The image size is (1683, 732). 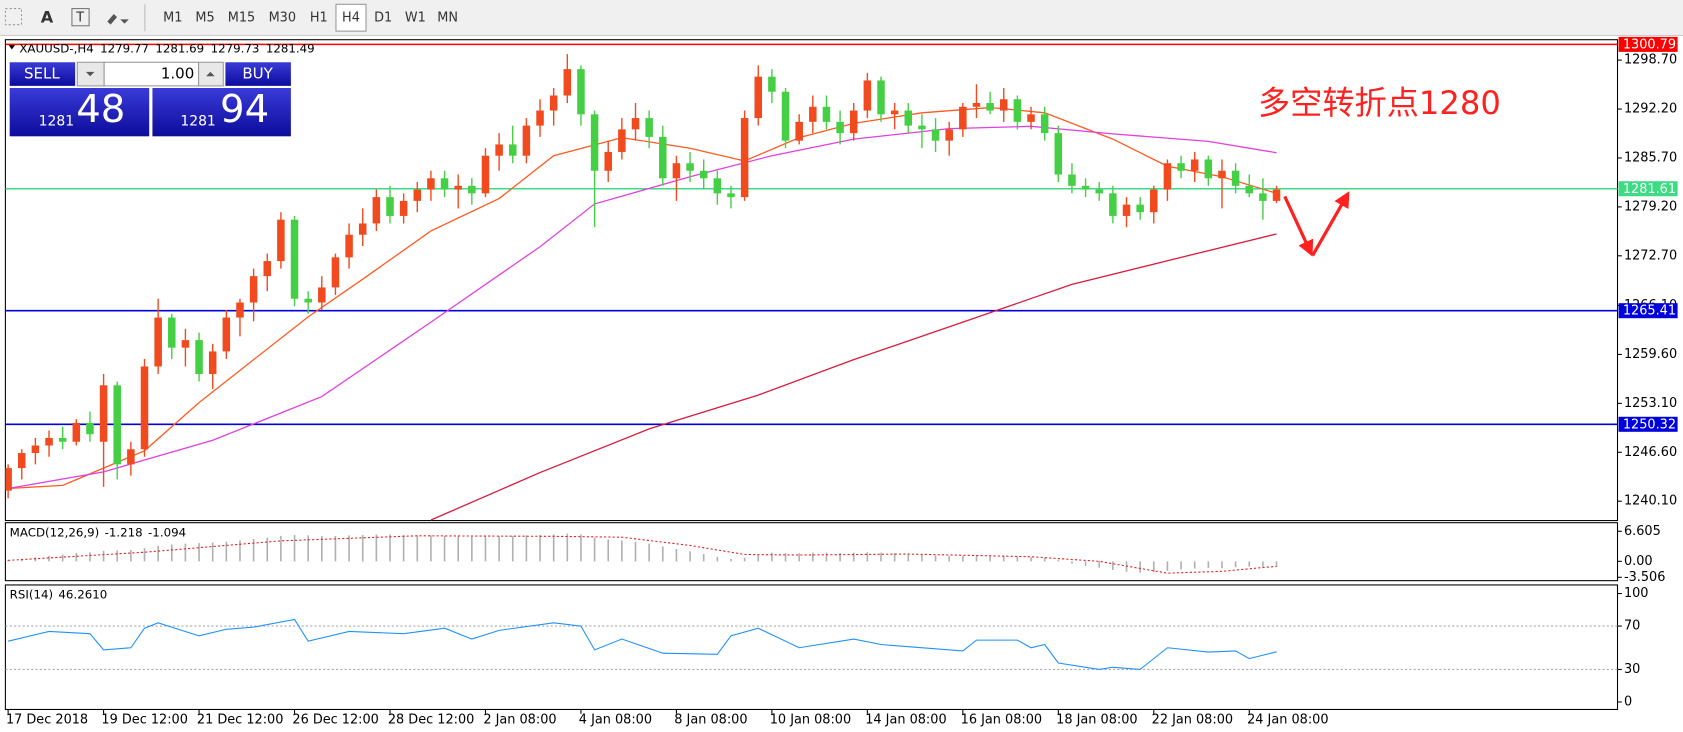 I want to click on timeframe-button: H4, so click(x=351, y=18).